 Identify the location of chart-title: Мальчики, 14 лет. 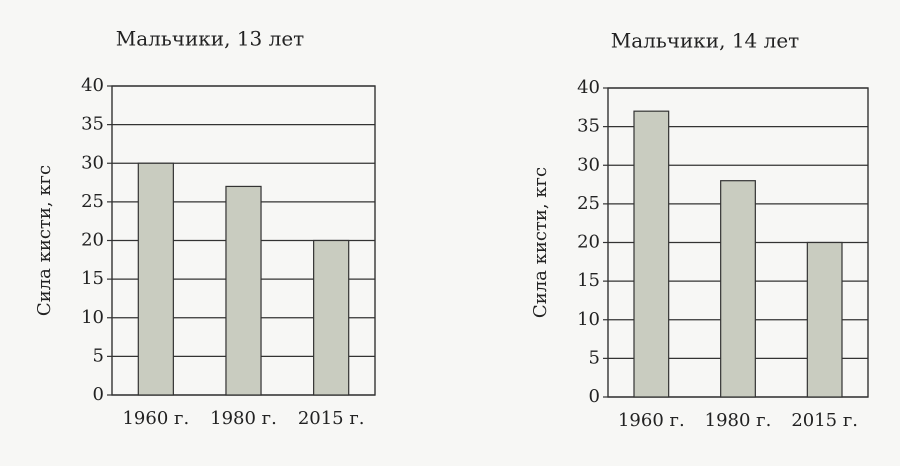
(705, 41).